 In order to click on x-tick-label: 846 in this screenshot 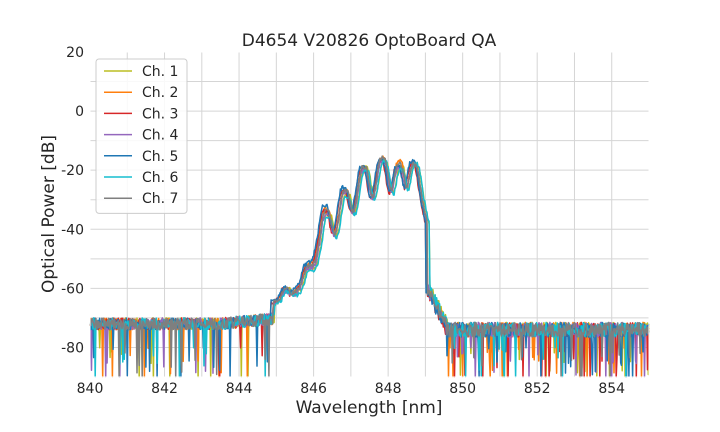, I will do `click(313, 389)`.